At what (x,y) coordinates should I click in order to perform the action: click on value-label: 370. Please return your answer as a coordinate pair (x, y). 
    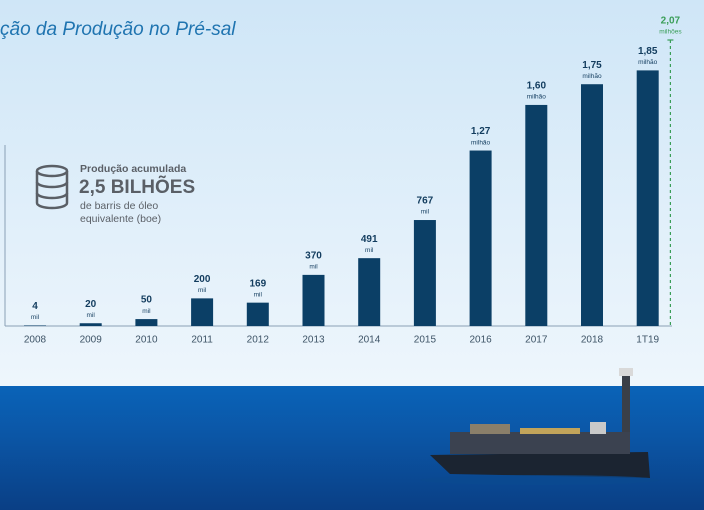
    Looking at the image, I should click on (313, 256).